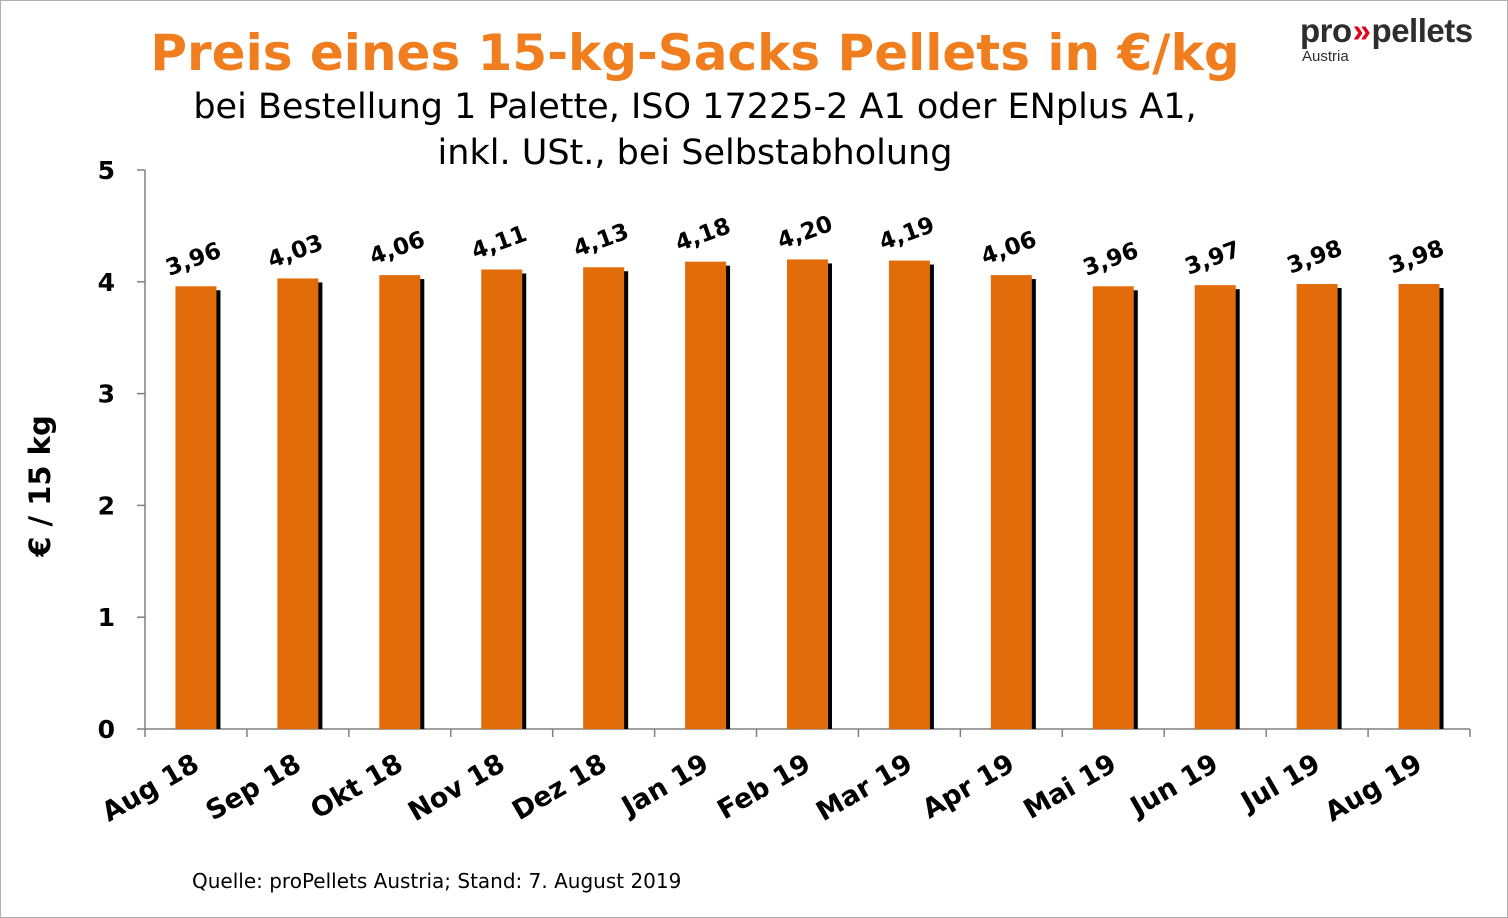  What do you see at coordinates (805, 233) in the screenshot?
I see `data-label: 4,20` at bounding box center [805, 233].